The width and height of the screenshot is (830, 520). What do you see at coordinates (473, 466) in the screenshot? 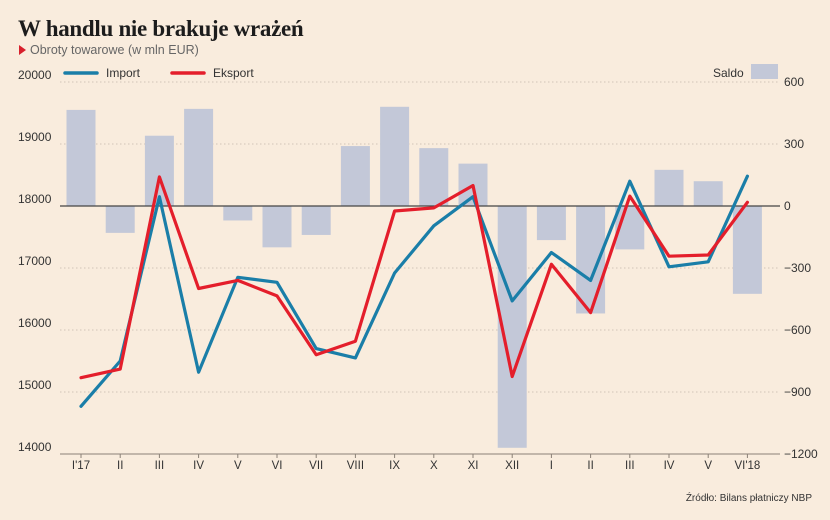
I see `x-tick-label: XI` at bounding box center [473, 466].